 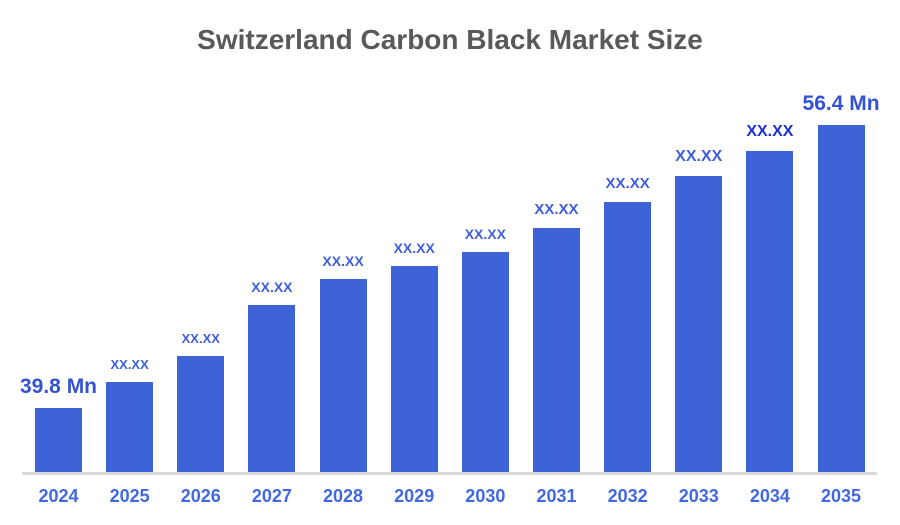 I want to click on bar-2029, so click(x=414, y=369).